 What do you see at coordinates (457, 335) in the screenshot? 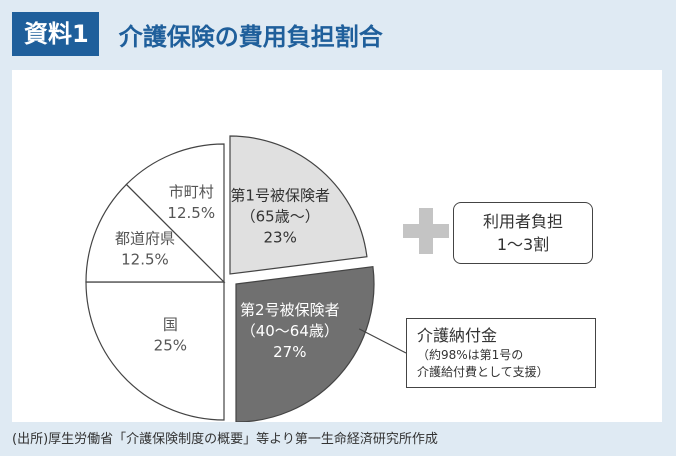
I see `callout-title: 介護納付金` at bounding box center [457, 335].